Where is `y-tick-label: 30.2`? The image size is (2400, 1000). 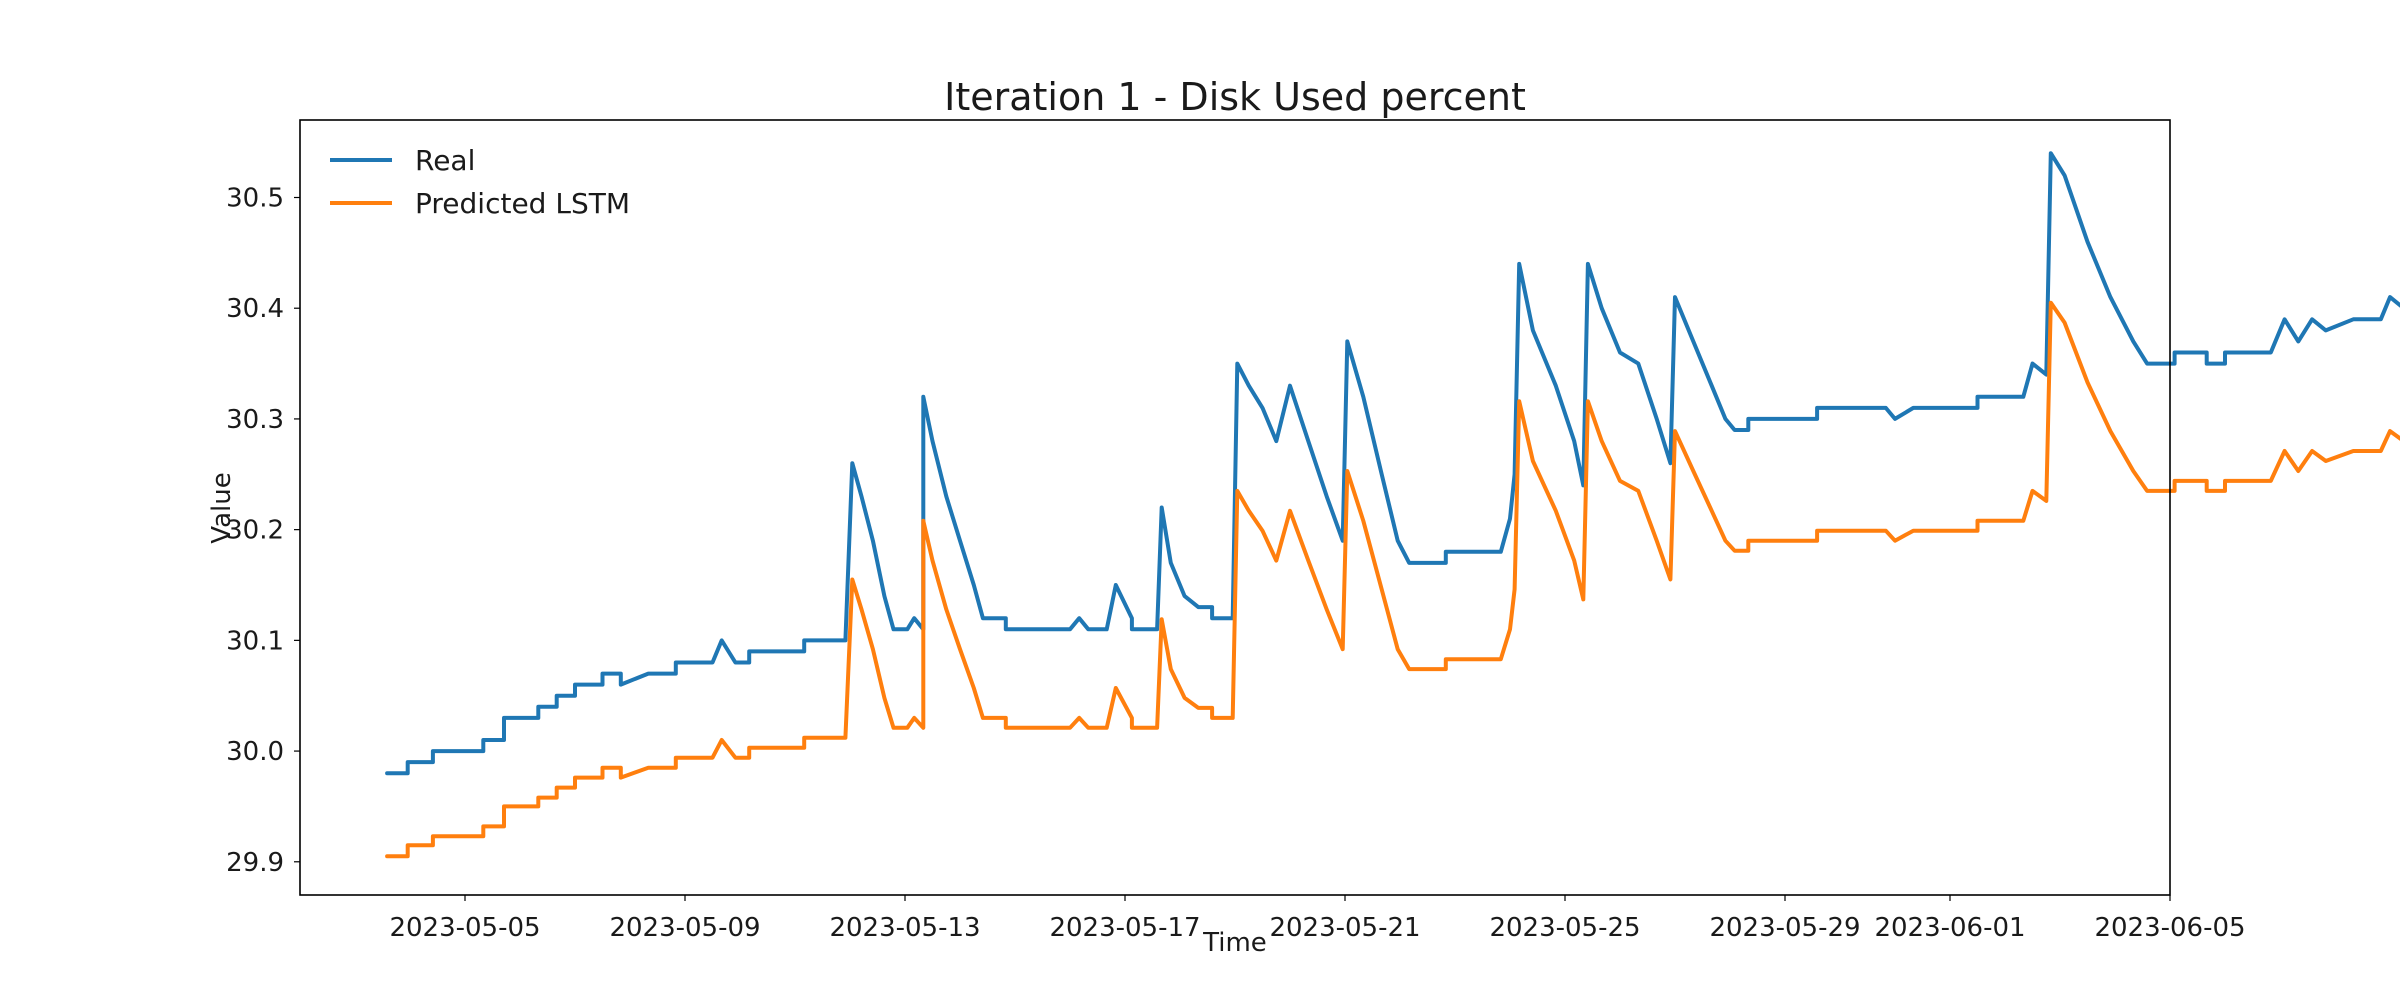
y-tick-label: 30.2 is located at coordinates (255, 531).